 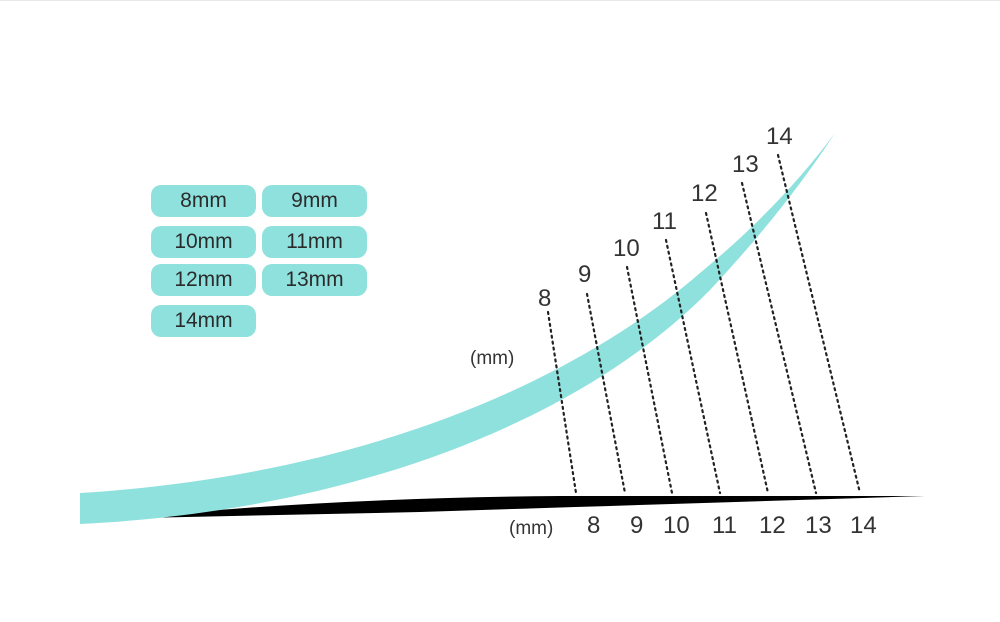 What do you see at coordinates (500, 0) in the screenshot?
I see `top-border-line` at bounding box center [500, 0].